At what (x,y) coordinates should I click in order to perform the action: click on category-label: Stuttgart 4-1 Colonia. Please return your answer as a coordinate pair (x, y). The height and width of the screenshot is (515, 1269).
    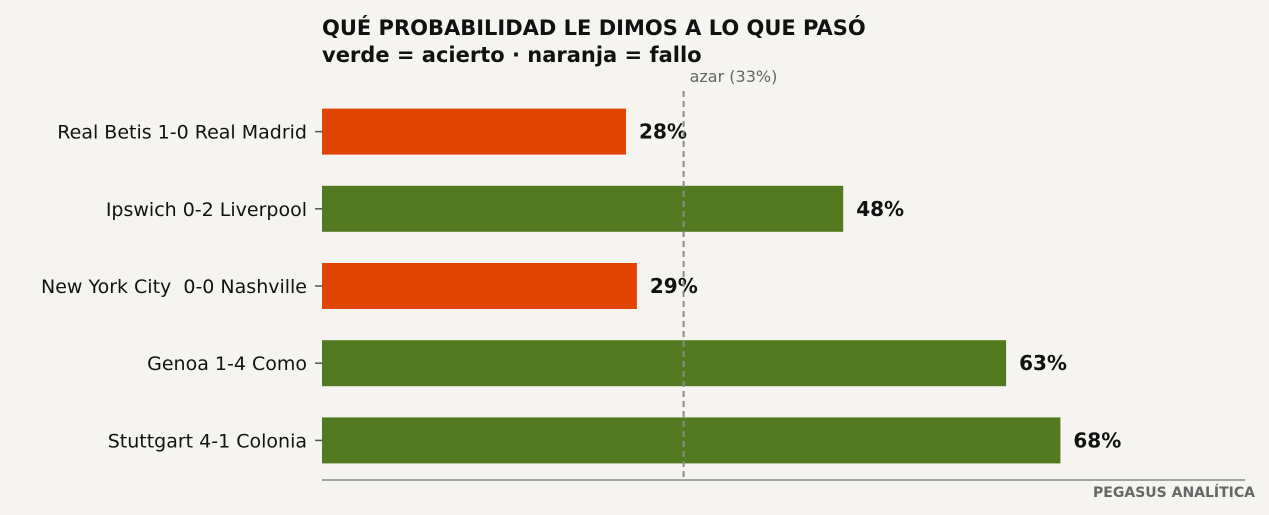
    Looking at the image, I should click on (207, 441).